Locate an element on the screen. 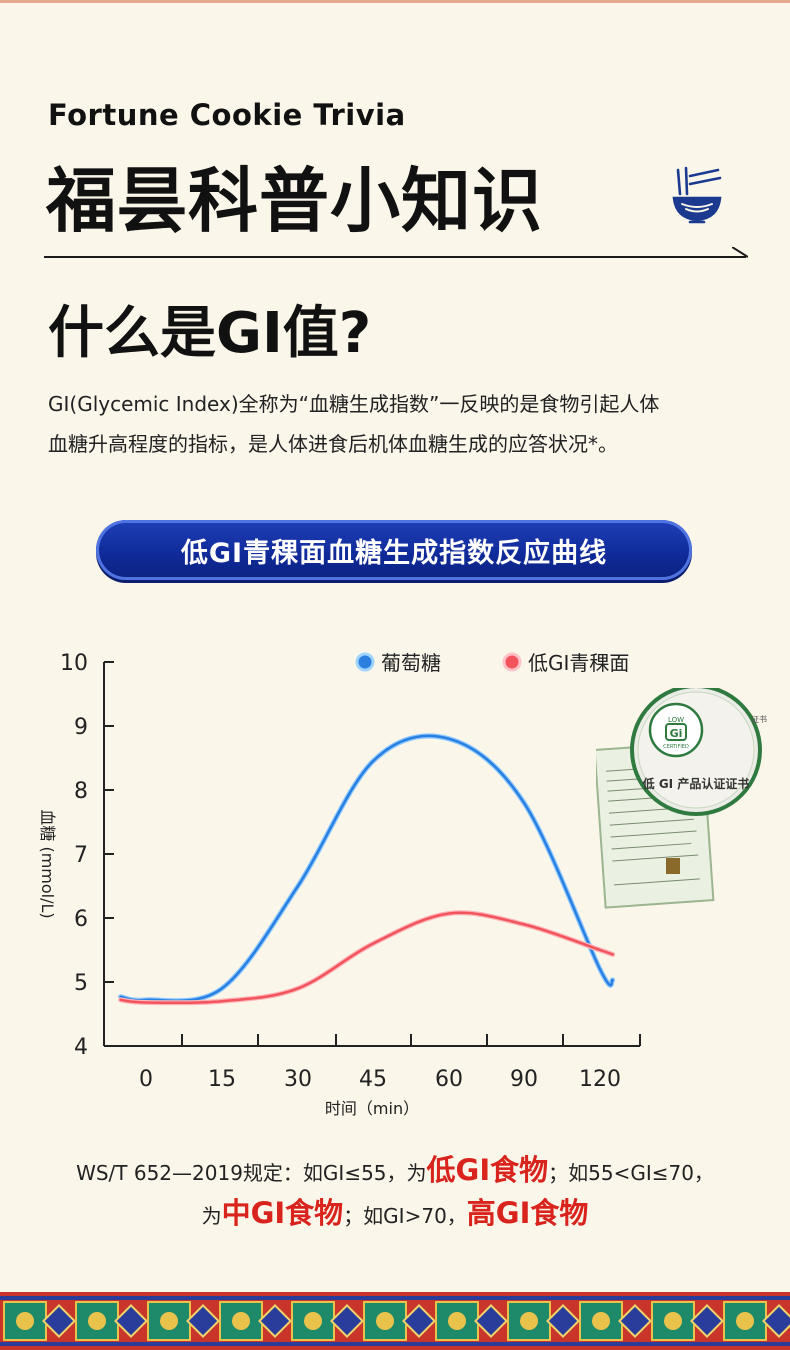 The height and width of the screenshot is (1350, 790). mid-gi-label: 中GI食物 is located at coordinates (282, 1213).